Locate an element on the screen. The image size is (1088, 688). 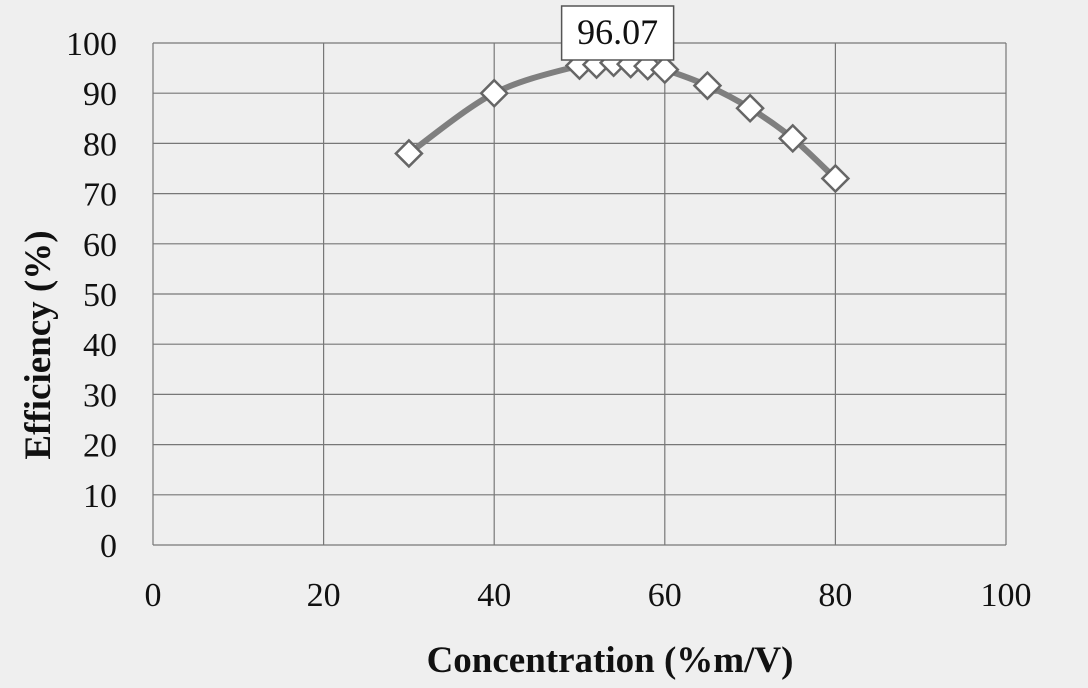
annotation-box is located at coordinates (617, 33).